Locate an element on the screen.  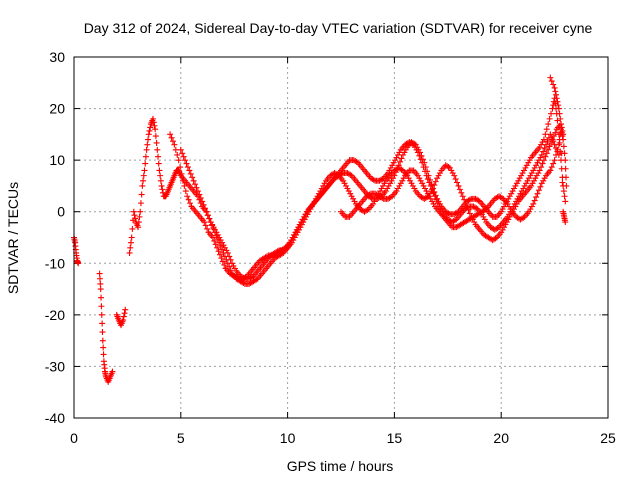
y-tick-label: 0 is located at coordinates (61, 212).